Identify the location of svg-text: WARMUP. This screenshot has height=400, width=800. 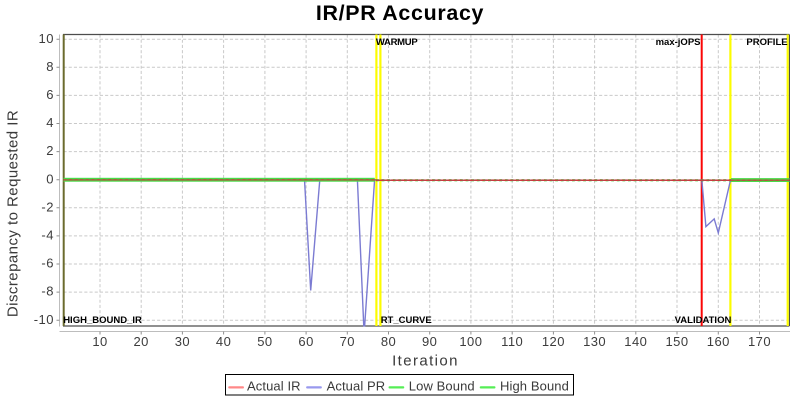
(397, 42).